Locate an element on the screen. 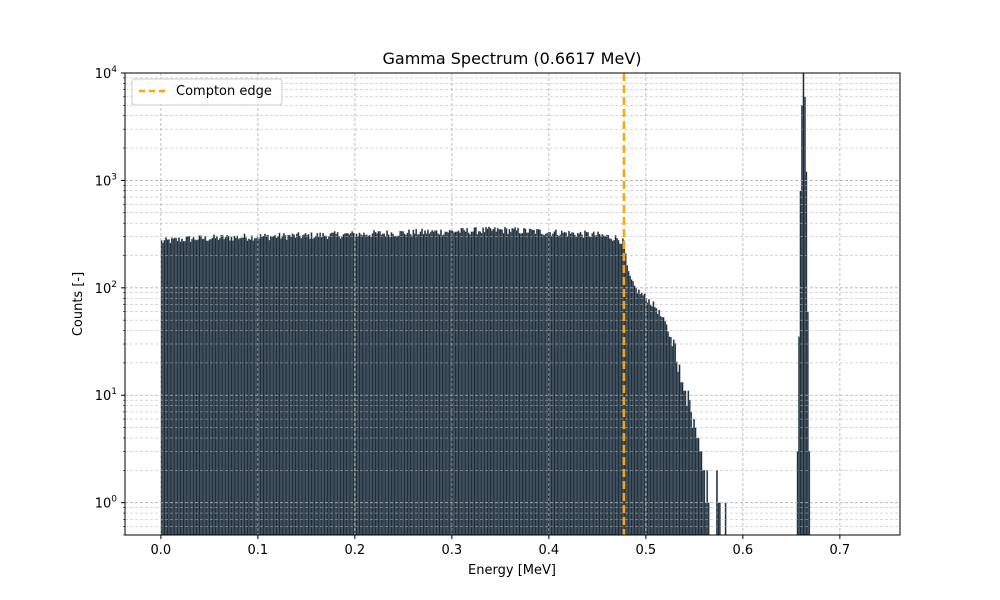 This screenshot has width=1000, height=600. x-tick-label: 0.7 is located at coordinates (840, 550).